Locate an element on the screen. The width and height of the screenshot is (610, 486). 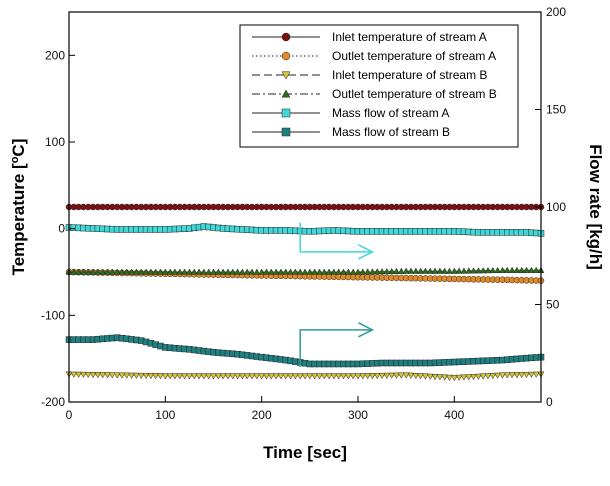
x-tick-label: 200 is located at coordinates (262, 415).